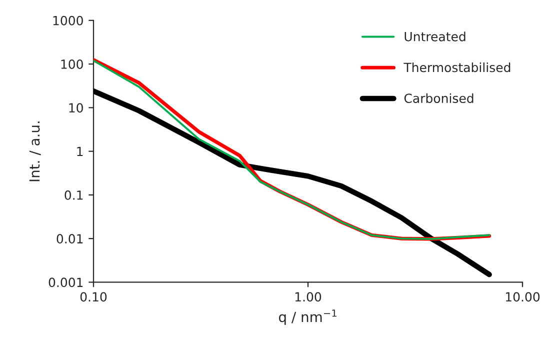 Image resolution: width=550 pixels, height=340 pixels. Describe the element at coordinates (439, 98) in the screenshot. I see `legend-label: Carbonised` at that location.